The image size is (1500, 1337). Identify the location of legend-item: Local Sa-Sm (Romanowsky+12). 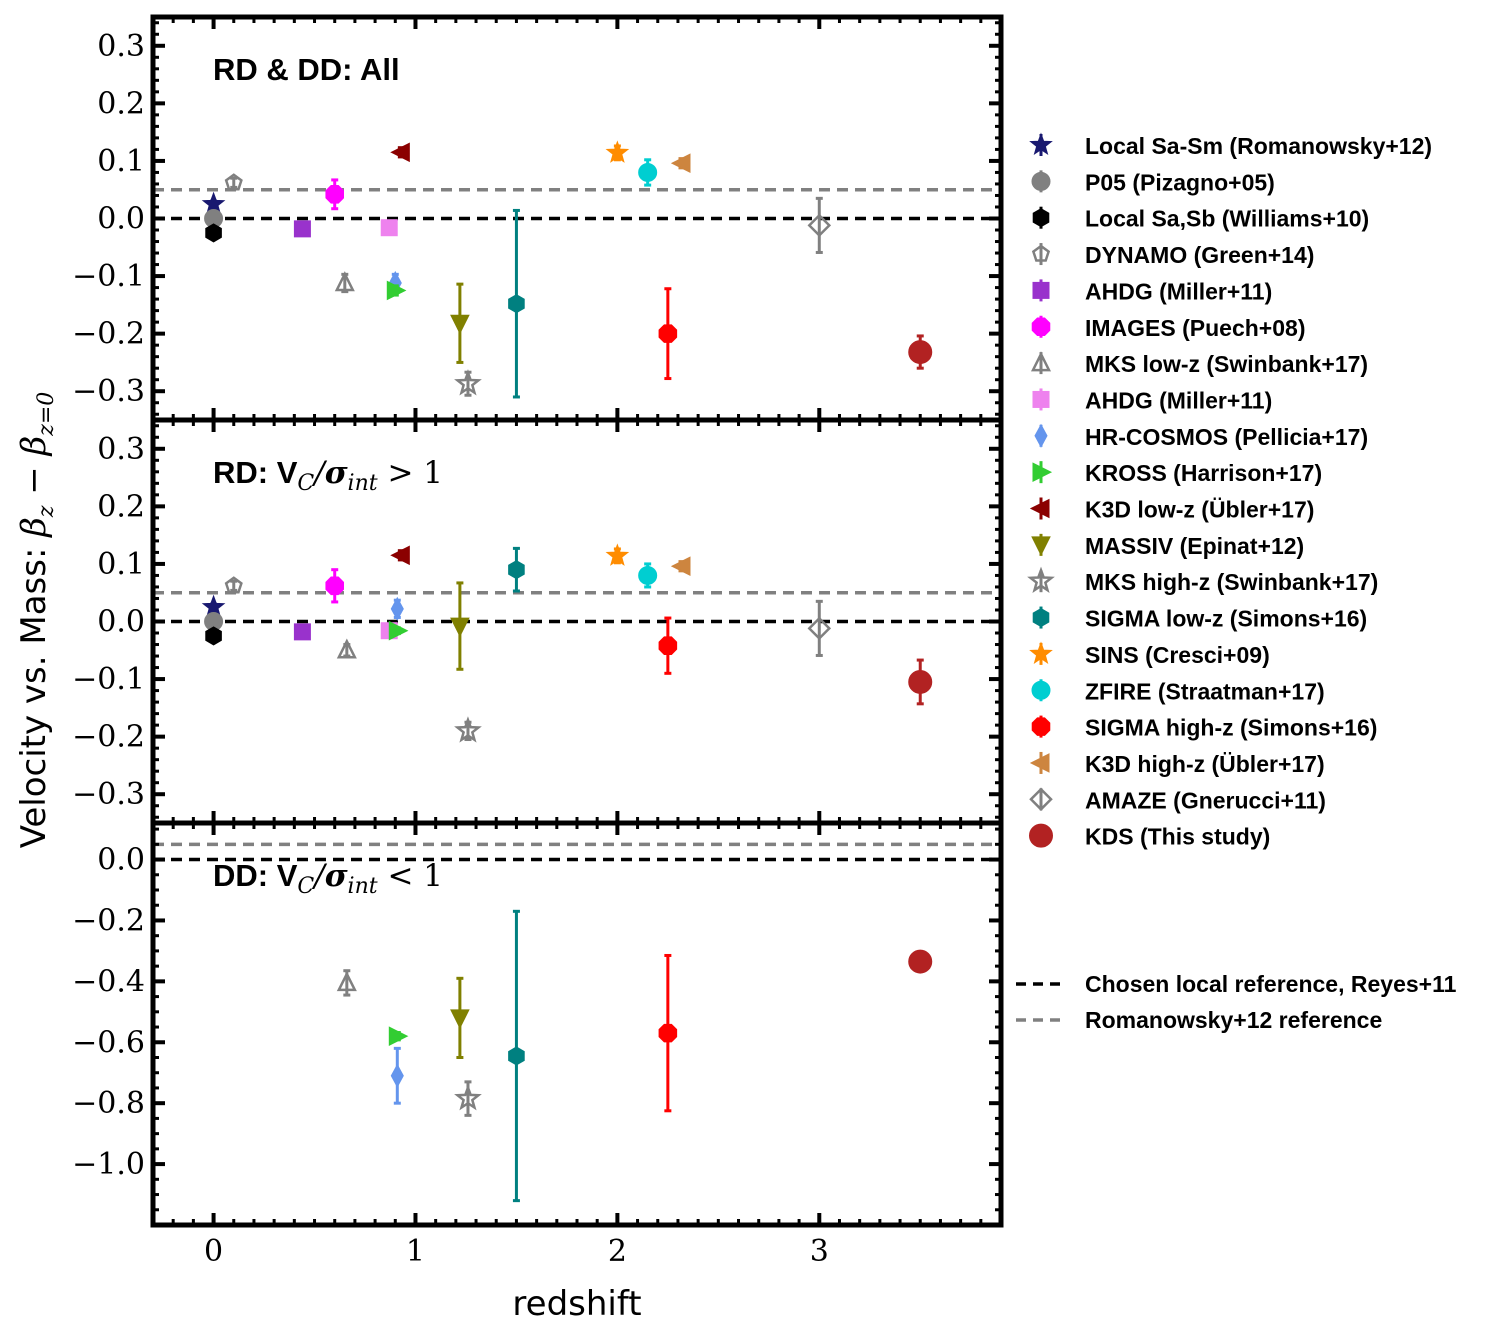
(1230, 145).